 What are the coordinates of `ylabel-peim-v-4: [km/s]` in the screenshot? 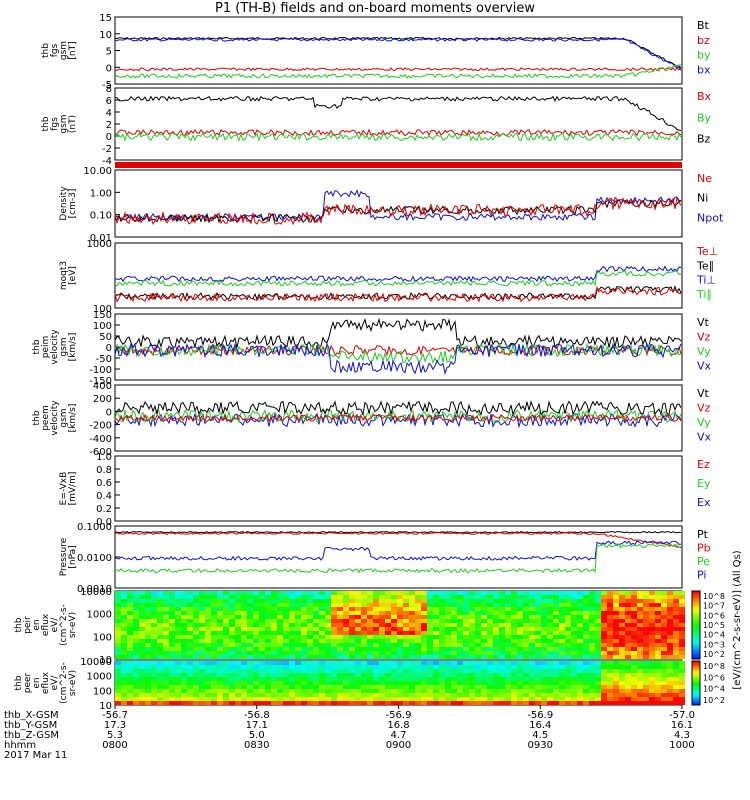 It's located at (73, 347).